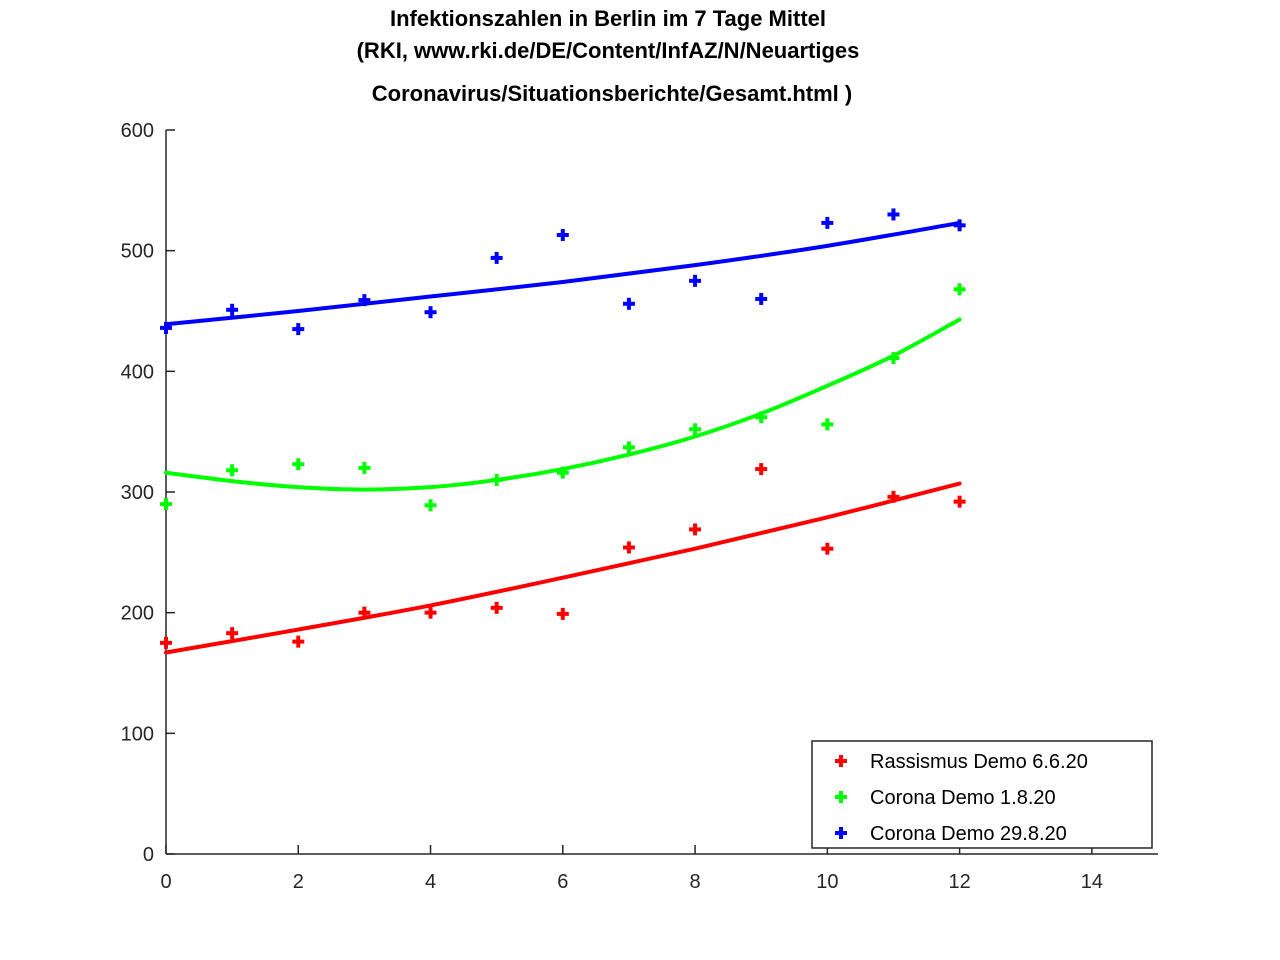 This screenshot has width=1280, height=960. Describe the element at coordinates (298, 882) in the screenshot. I see `x-tick-label: 2` at that location.